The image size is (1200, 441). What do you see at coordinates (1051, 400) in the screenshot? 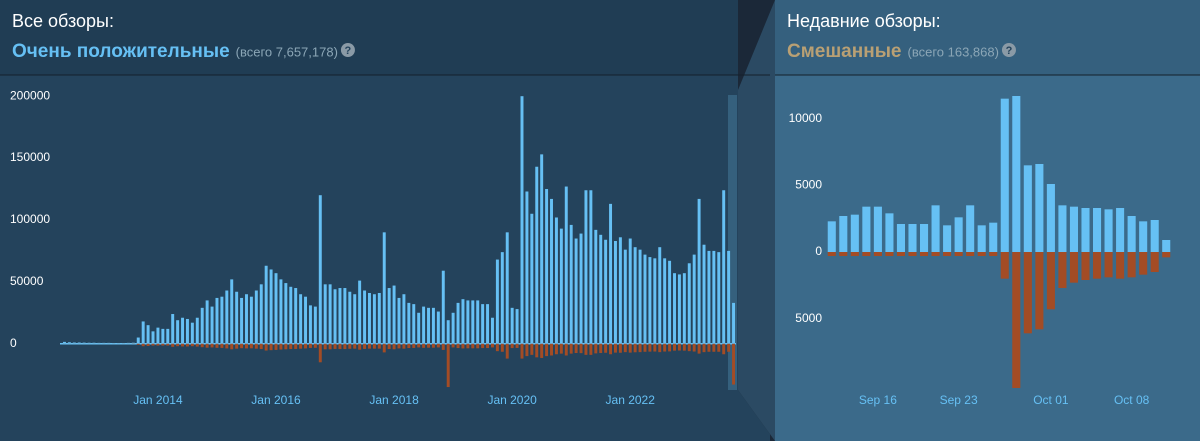
I see `x-tick-label: Oct 01` at bounding box center [1051, 400].